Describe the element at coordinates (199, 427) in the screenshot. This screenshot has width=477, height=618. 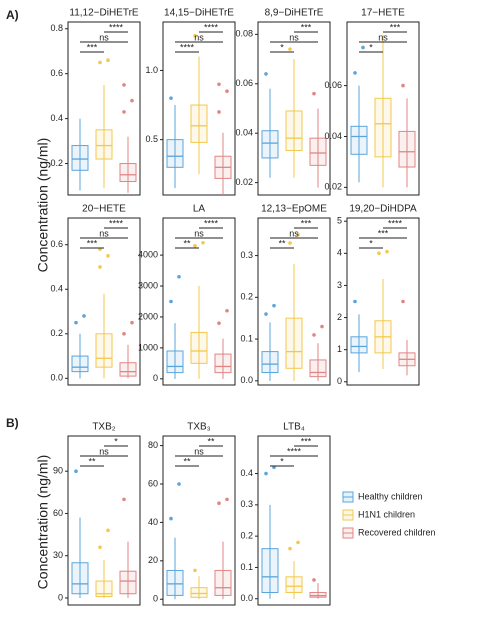
I see `panel-title: TXB₃` at that location.